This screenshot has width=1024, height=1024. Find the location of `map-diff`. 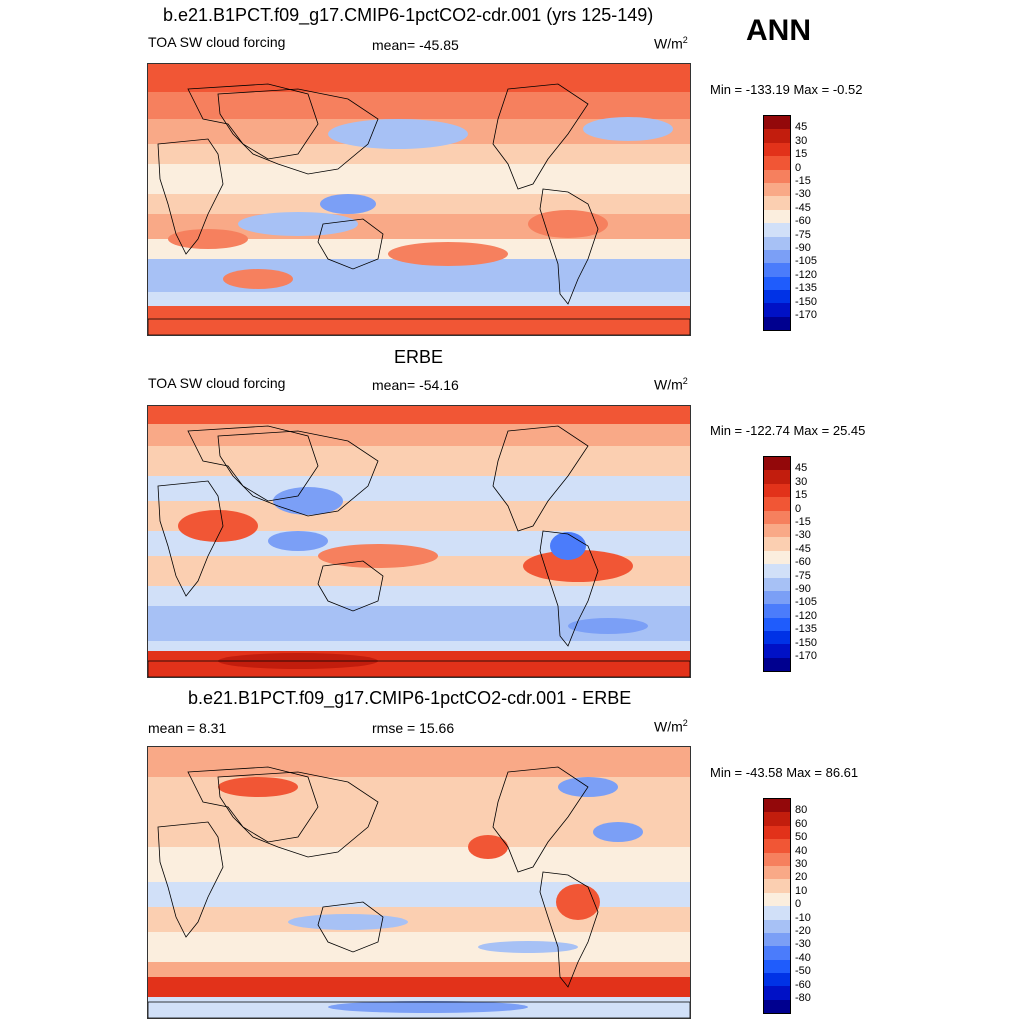

map-diff is located at coordinates (419, 882).